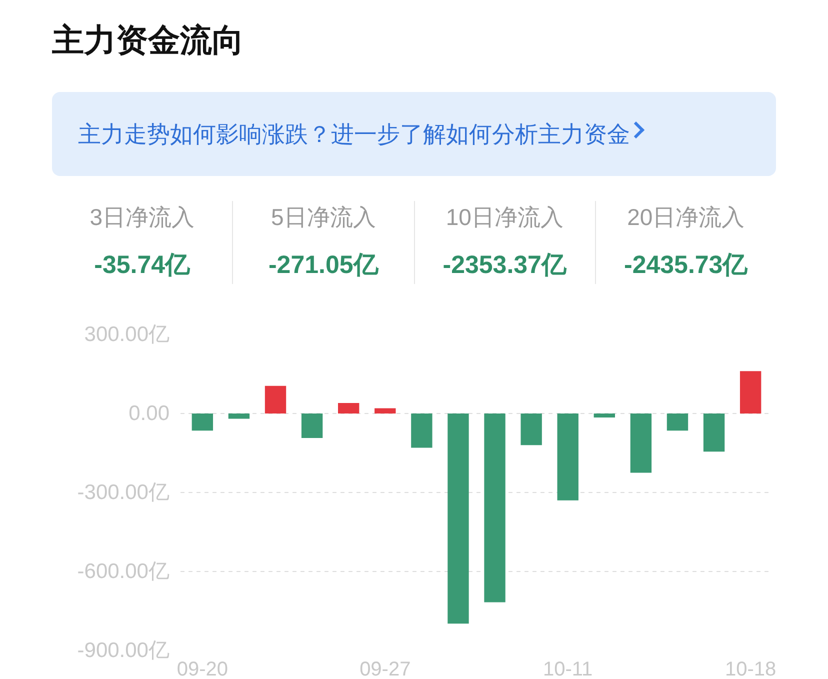 The image size is (828, 679). Describe the element at coordinates (142, 265) in the screenshot. I see `text: -35.74亿` at that location.